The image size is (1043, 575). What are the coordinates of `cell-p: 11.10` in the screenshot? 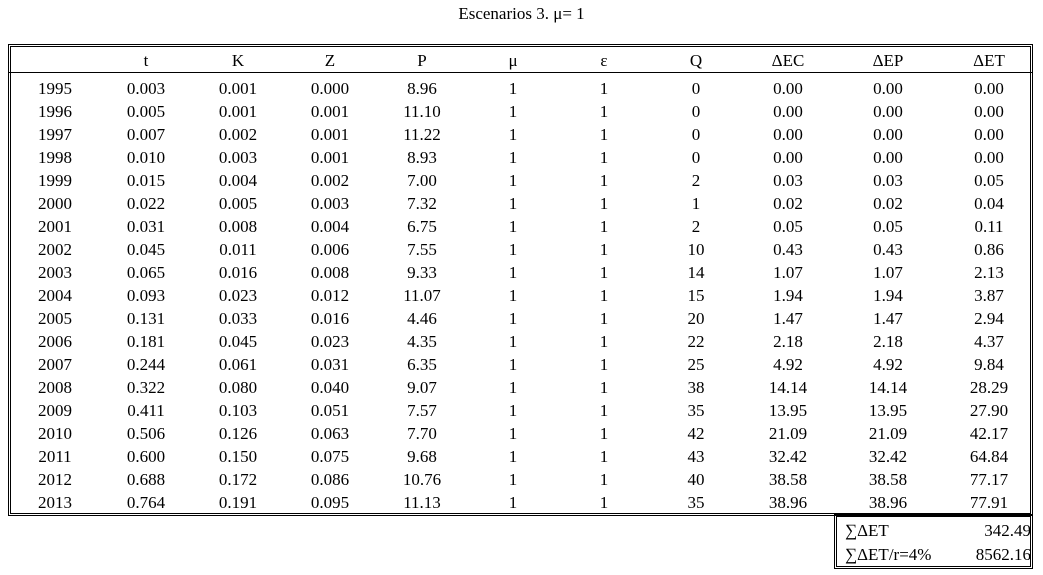 It's located at (422, 111).